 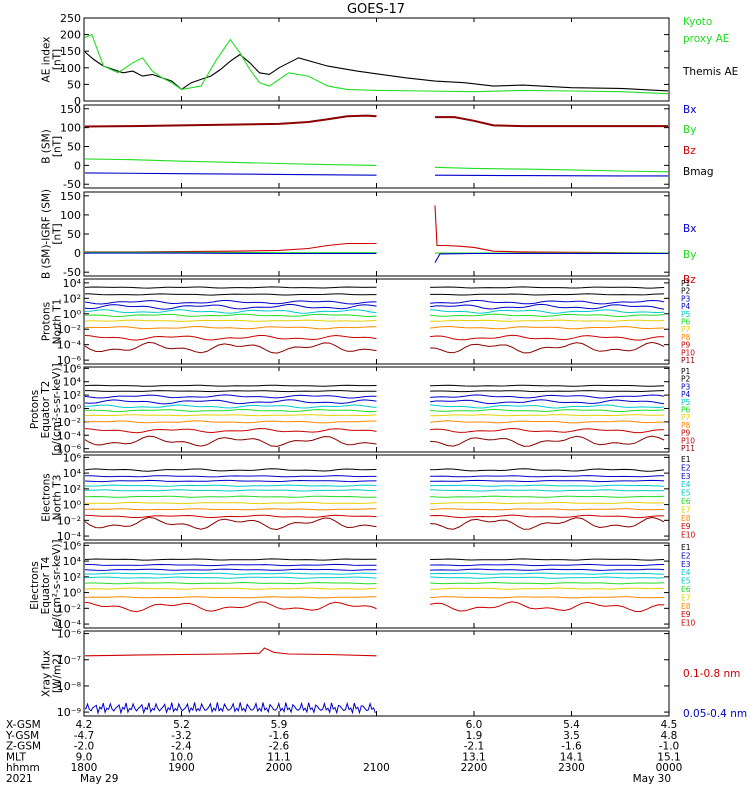 I want to click on ephemeris-value: May 30, so click(x=652, y=779).